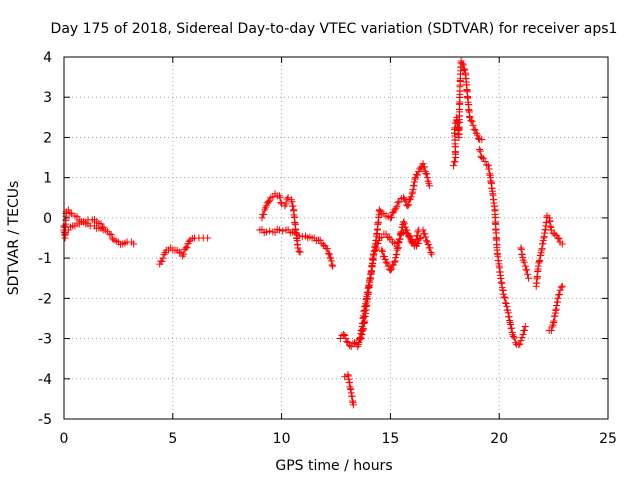  I want to click on y-tick-label: -1, so click(45, 259).